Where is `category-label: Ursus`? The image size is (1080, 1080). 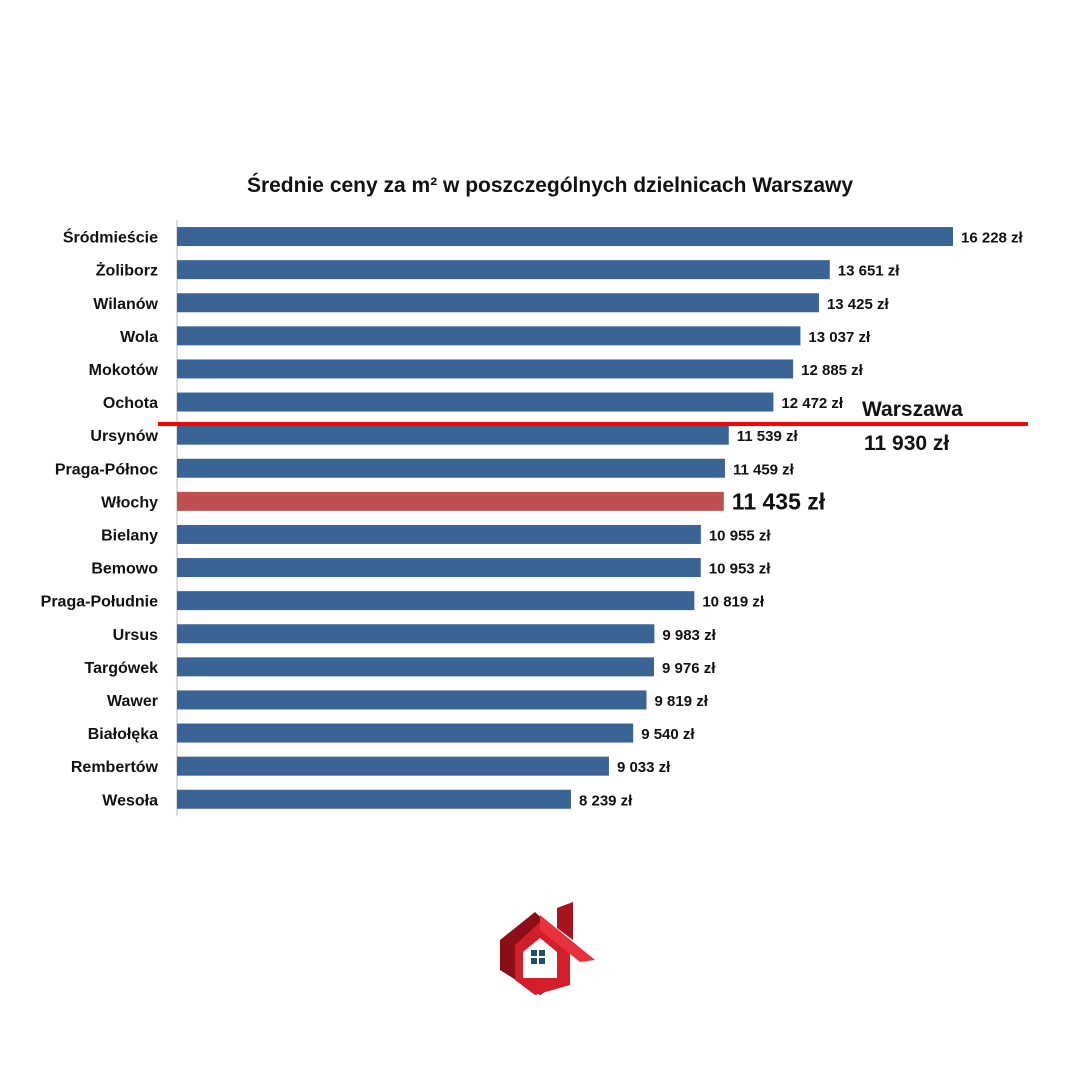 category-label: Ursus is located at coordinates (135, 635).